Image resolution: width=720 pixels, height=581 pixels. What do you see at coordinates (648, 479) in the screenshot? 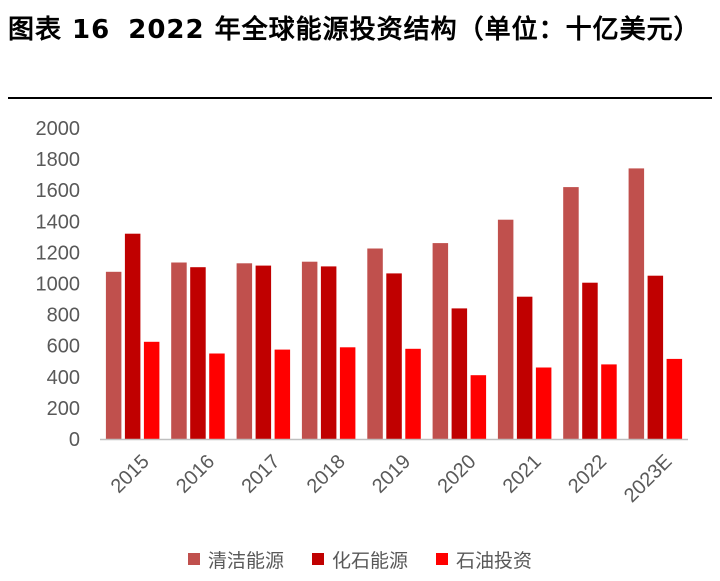
I see `x-tick-label: 2023E` at bounding box center [648, 479].